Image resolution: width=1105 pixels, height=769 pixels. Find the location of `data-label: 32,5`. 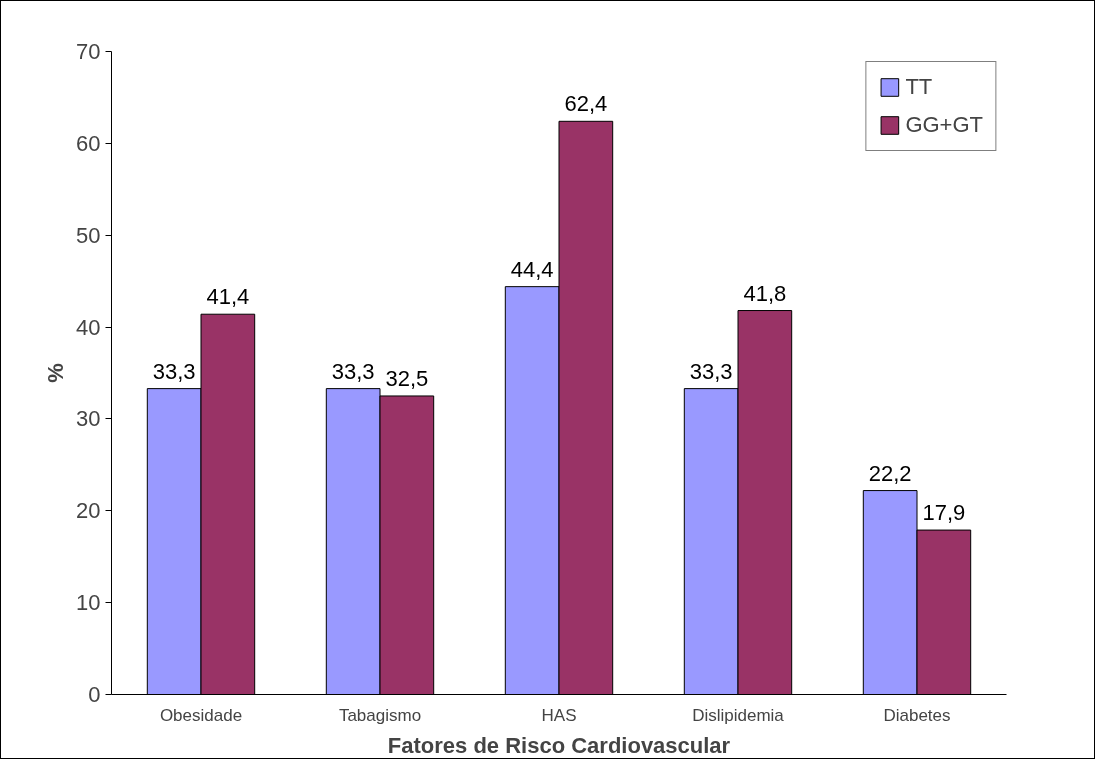

data-label: 32,5 is located at coordinates (407, 378).